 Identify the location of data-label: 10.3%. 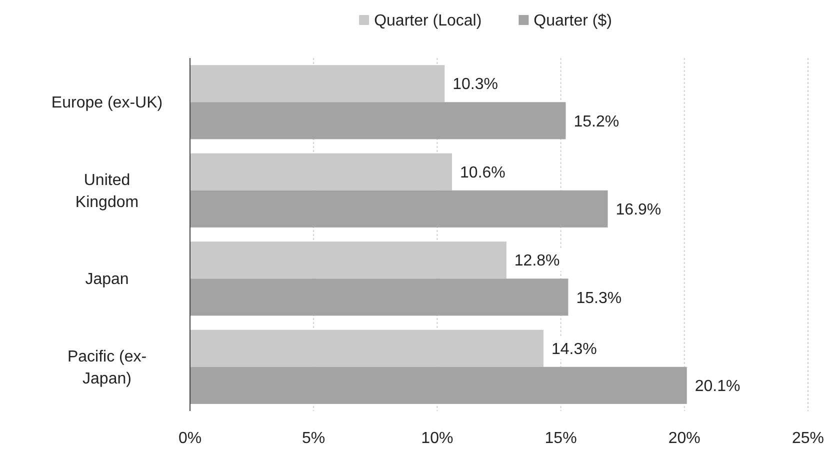
(475, 85).